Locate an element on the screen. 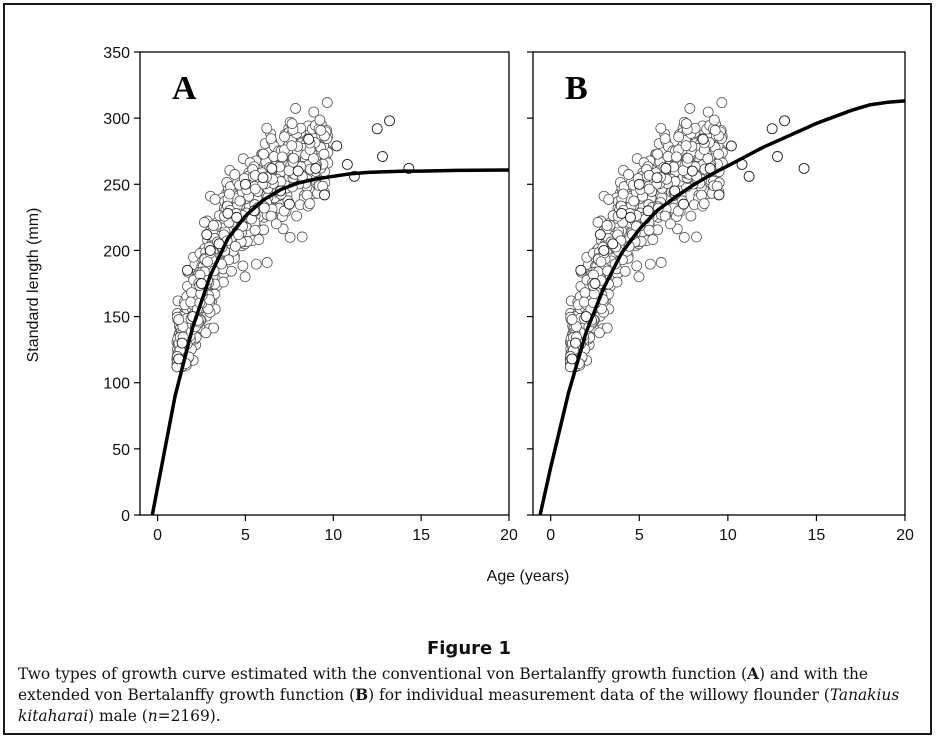 This screenshot has height=740, width=938. caption-bold-a: A is located at coordinates (753, 674).